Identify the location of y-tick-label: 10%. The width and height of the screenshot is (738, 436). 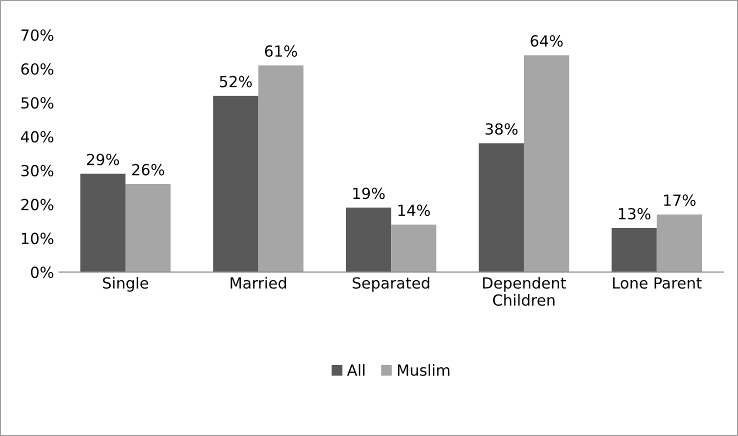
(38, 238).